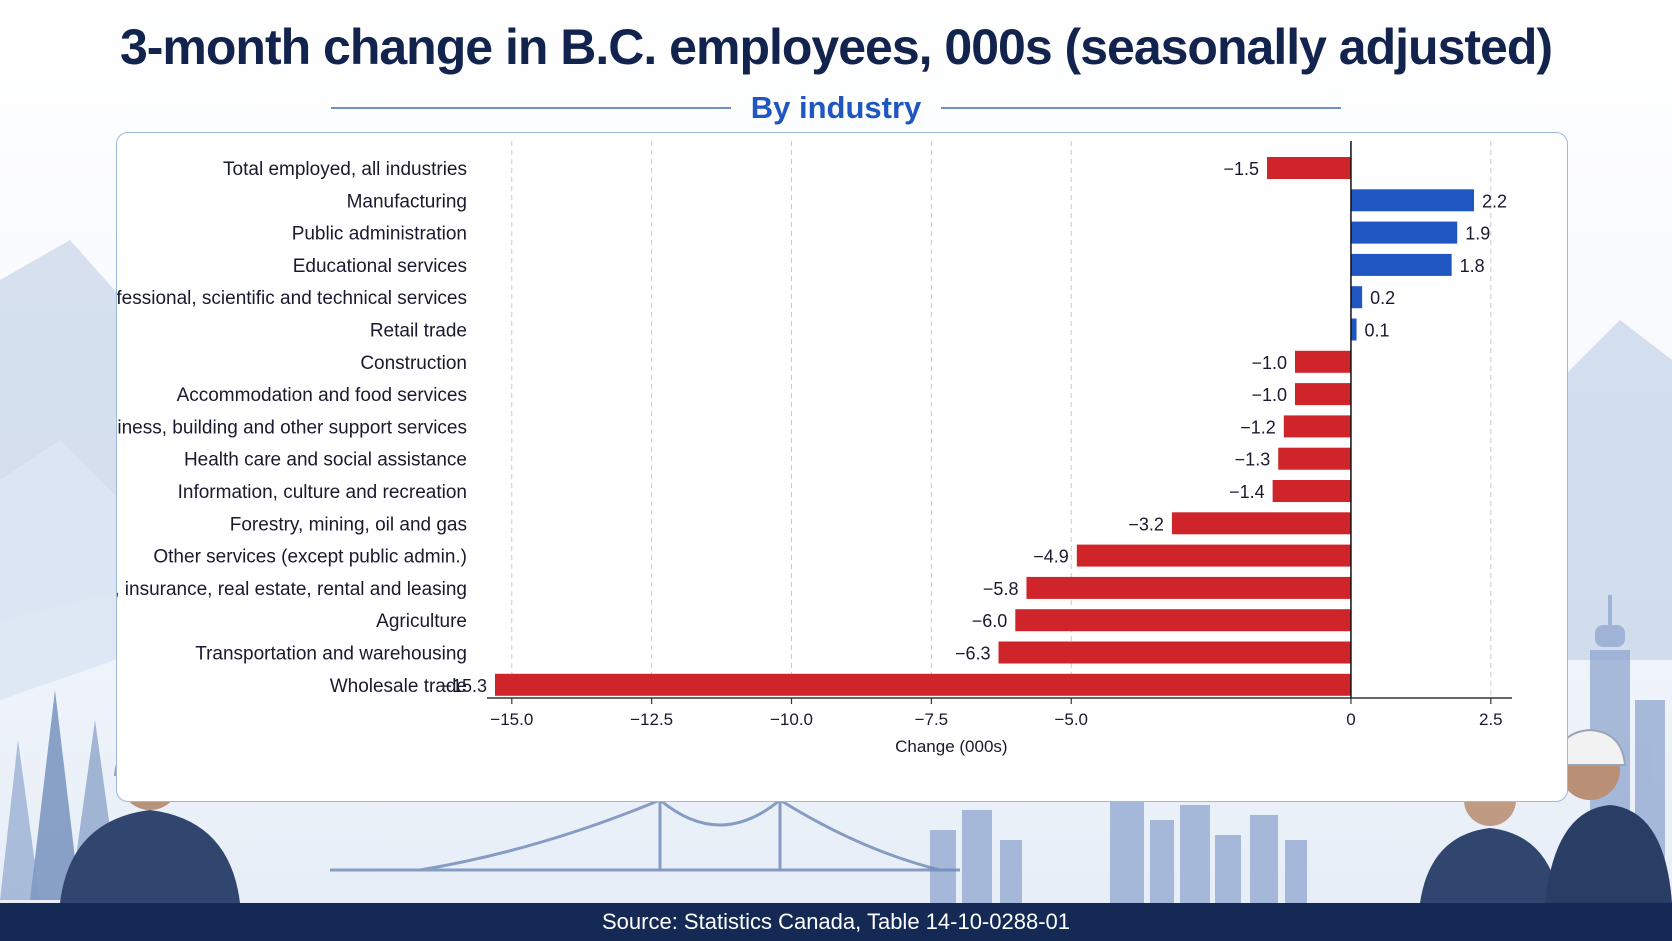 This screenshot has width=1672, height=941. Describe the element at coordinates (348, 524) in the screenshot. I see `category-label: Forestry, mining, oil and gas` at that location.